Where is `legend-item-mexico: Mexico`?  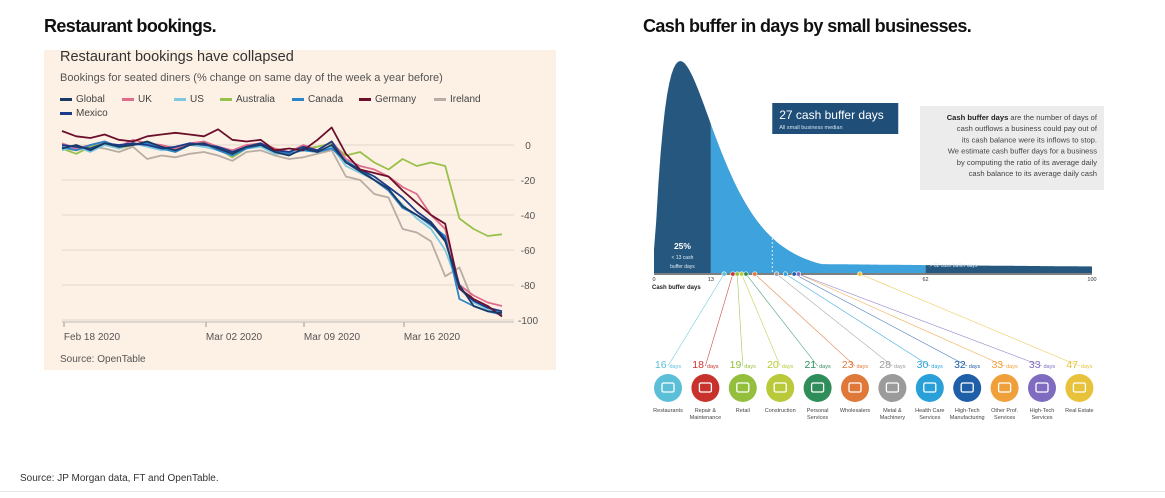
legend-item-mexico: Mexico is located at coordinates (84, 113).